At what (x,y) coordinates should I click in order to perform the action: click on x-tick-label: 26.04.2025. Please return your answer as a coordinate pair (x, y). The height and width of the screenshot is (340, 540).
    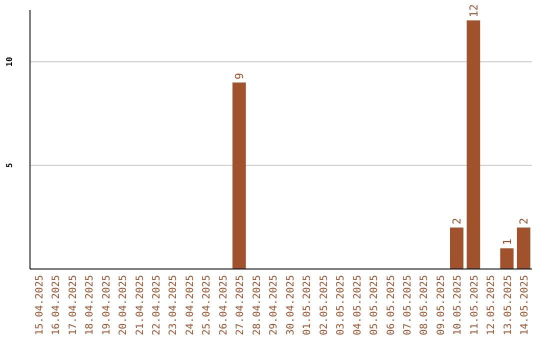
    Looking at the image, I should click on (224, 305).